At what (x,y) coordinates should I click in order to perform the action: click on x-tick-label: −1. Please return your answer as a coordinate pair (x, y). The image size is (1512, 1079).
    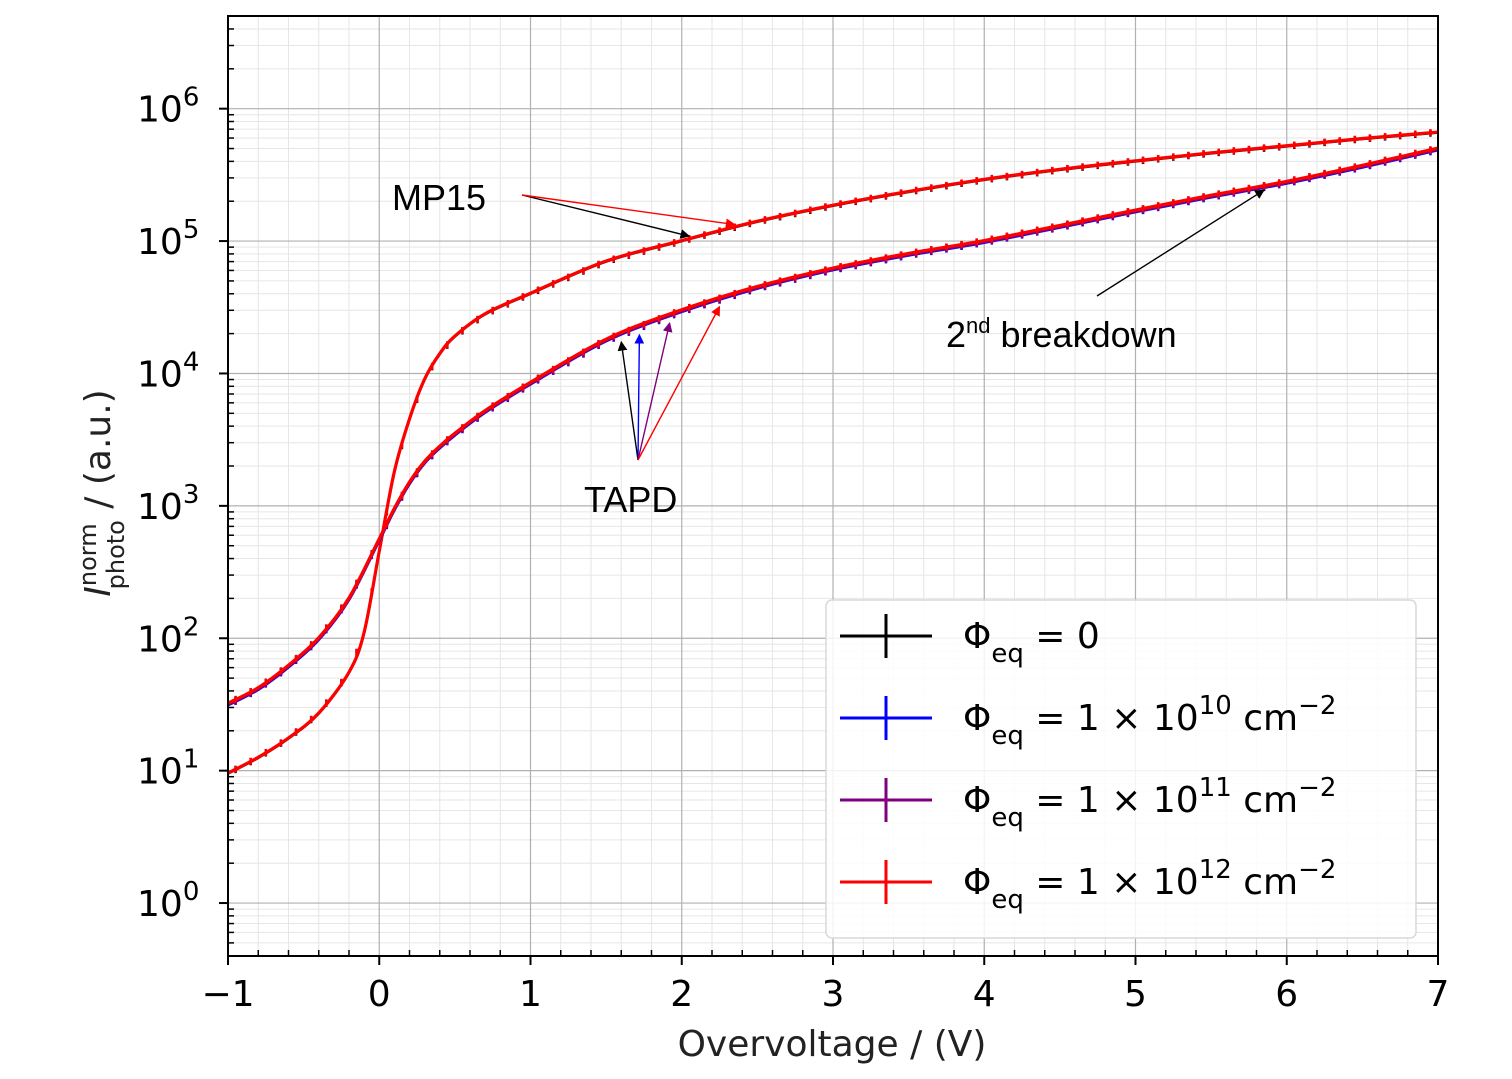
    Looking at the image, I should click on (227, 994).